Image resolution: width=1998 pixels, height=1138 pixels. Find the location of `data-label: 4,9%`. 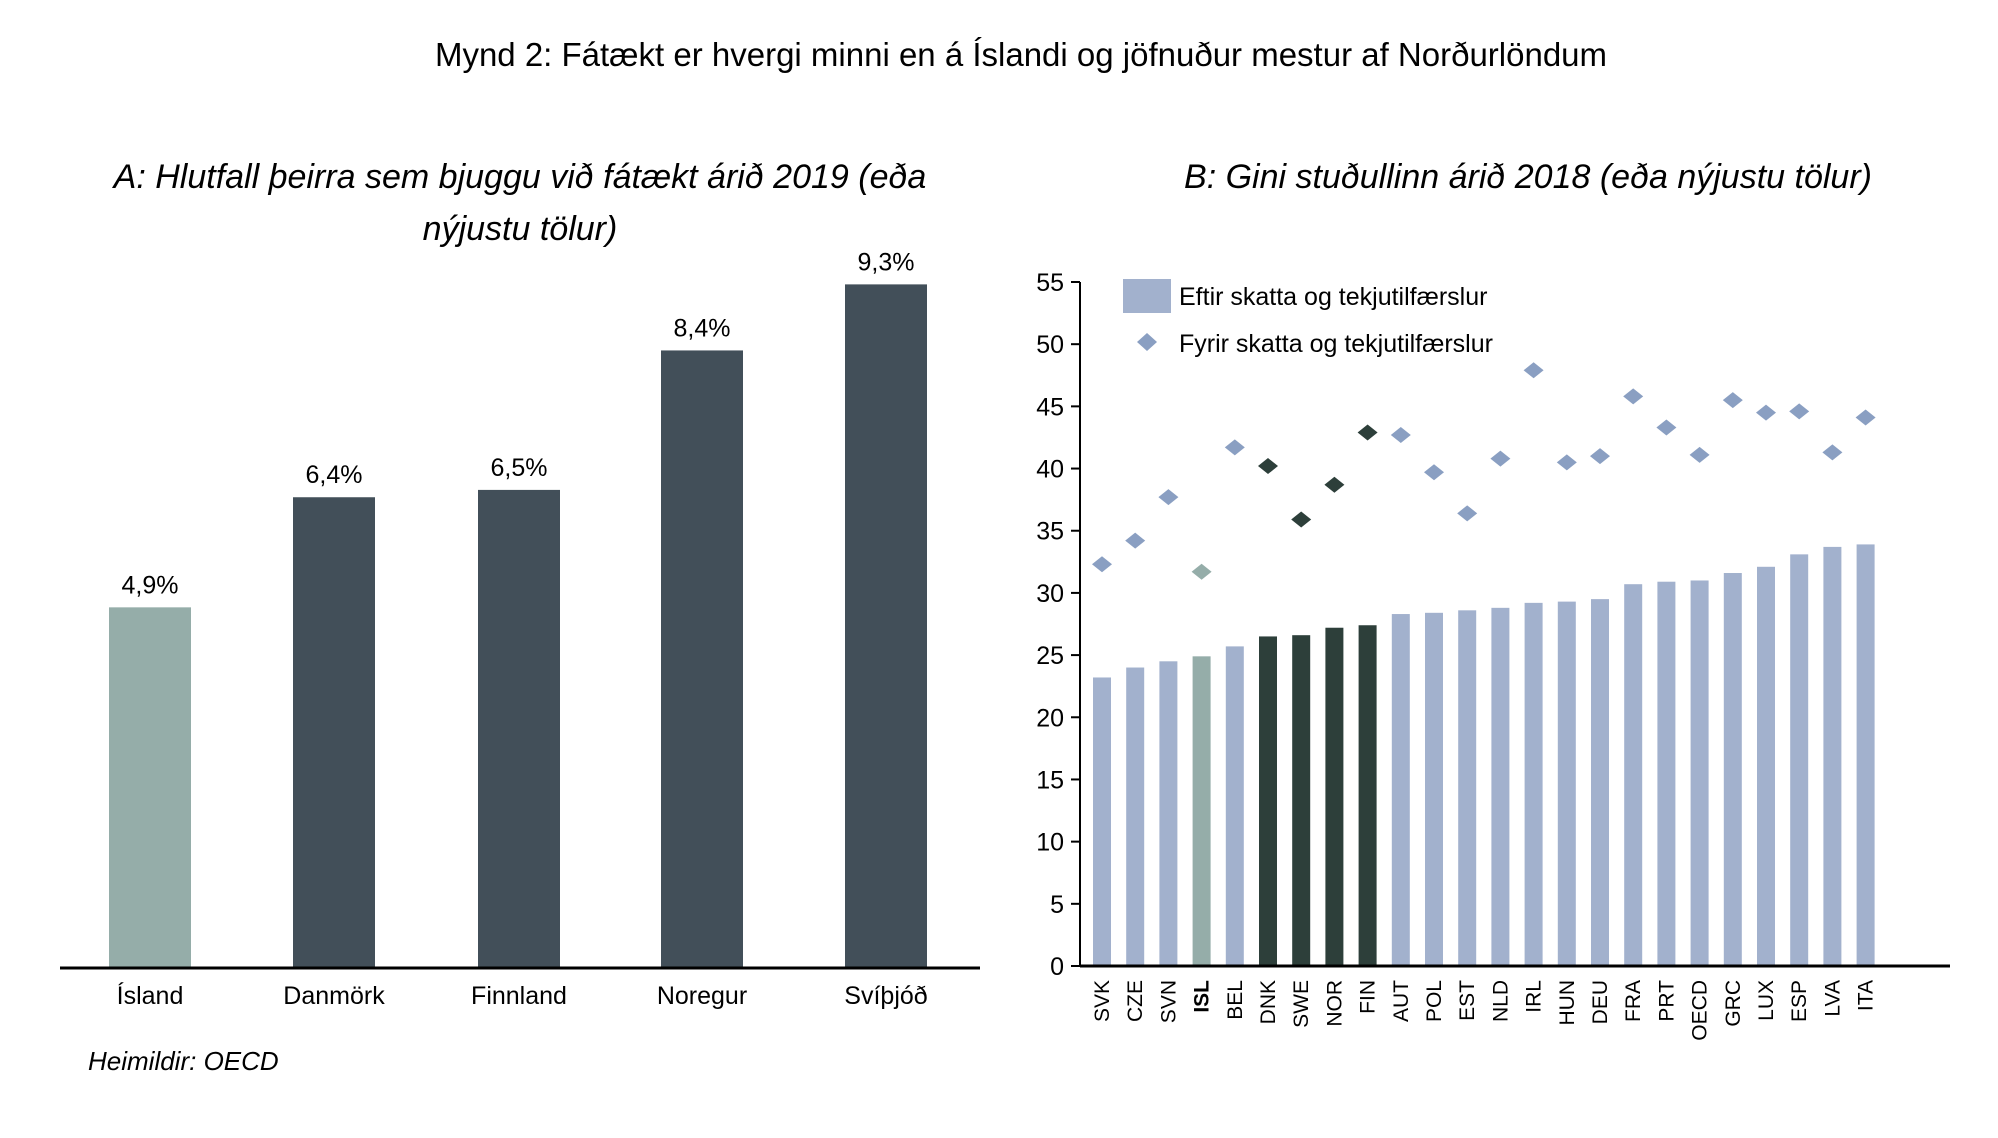

data-label: 4,9% is located at coordinates (150, 585).